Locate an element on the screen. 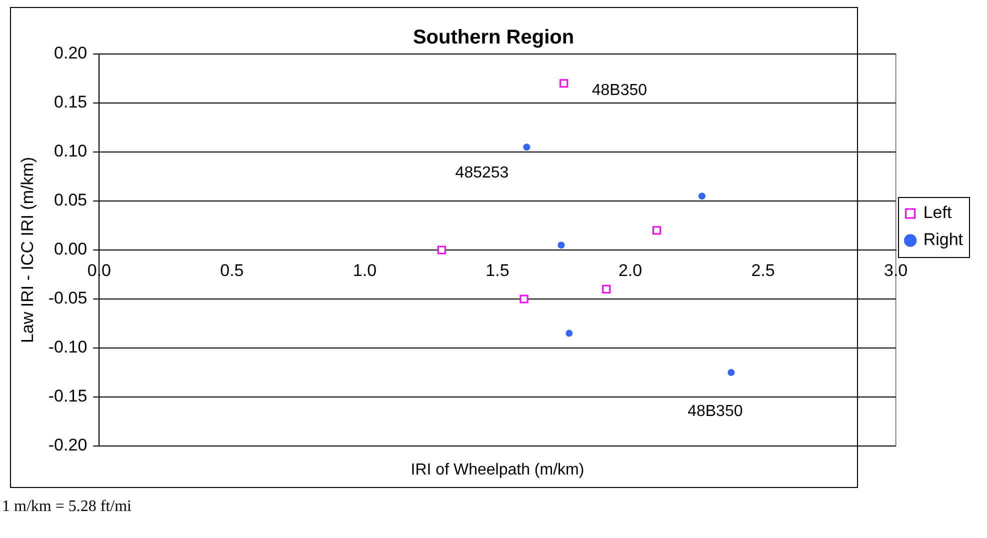 This screenshot has width=987, height=538. legend-label: Left is located at coordinates (937, 212).